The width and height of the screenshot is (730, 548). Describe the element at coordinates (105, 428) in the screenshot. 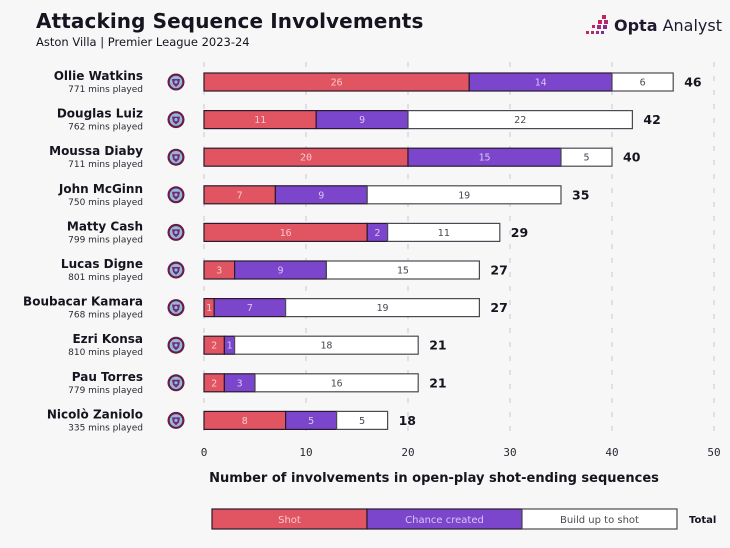

I see `minutes-played: 335 mins played` at that location.